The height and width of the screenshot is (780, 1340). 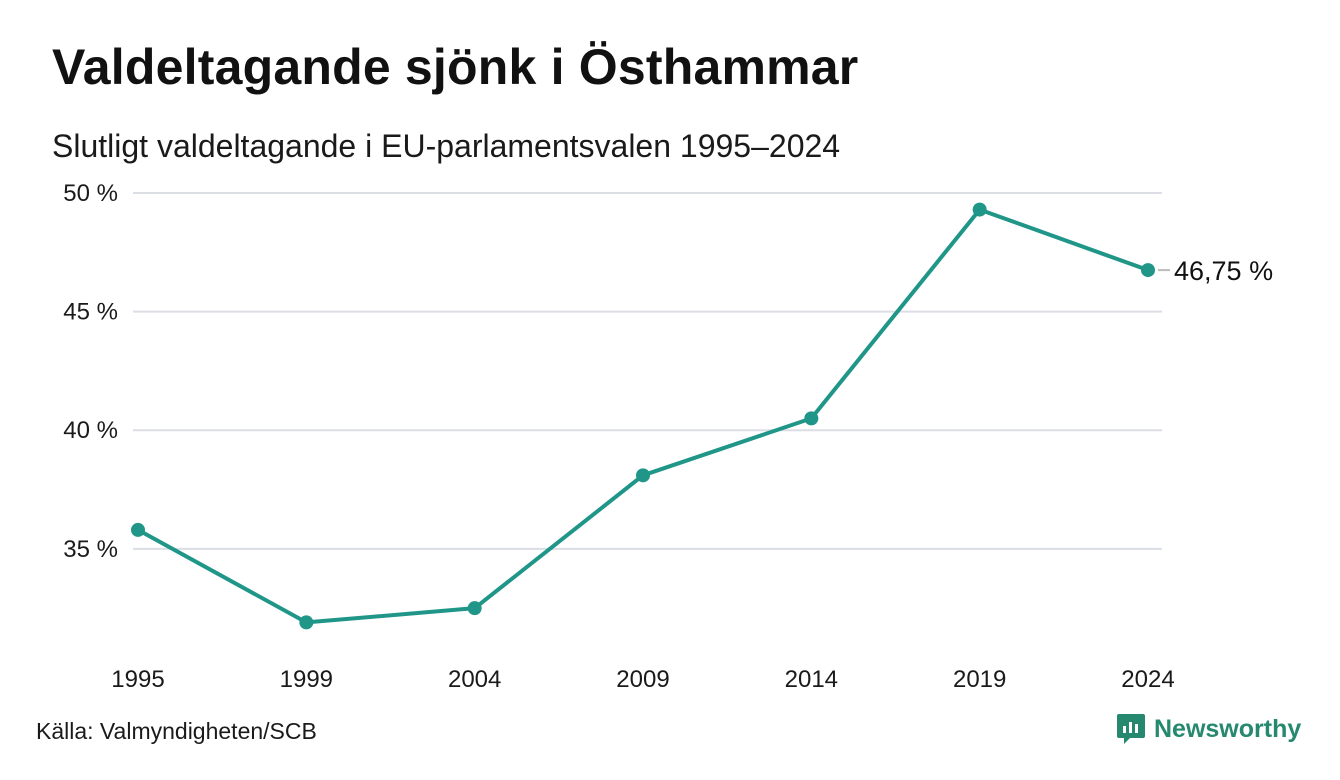 What do you see at coordinates (90, 430) in the screenshot?
I see `y-tick-label: 40 %` at bounding box center [90, 430].